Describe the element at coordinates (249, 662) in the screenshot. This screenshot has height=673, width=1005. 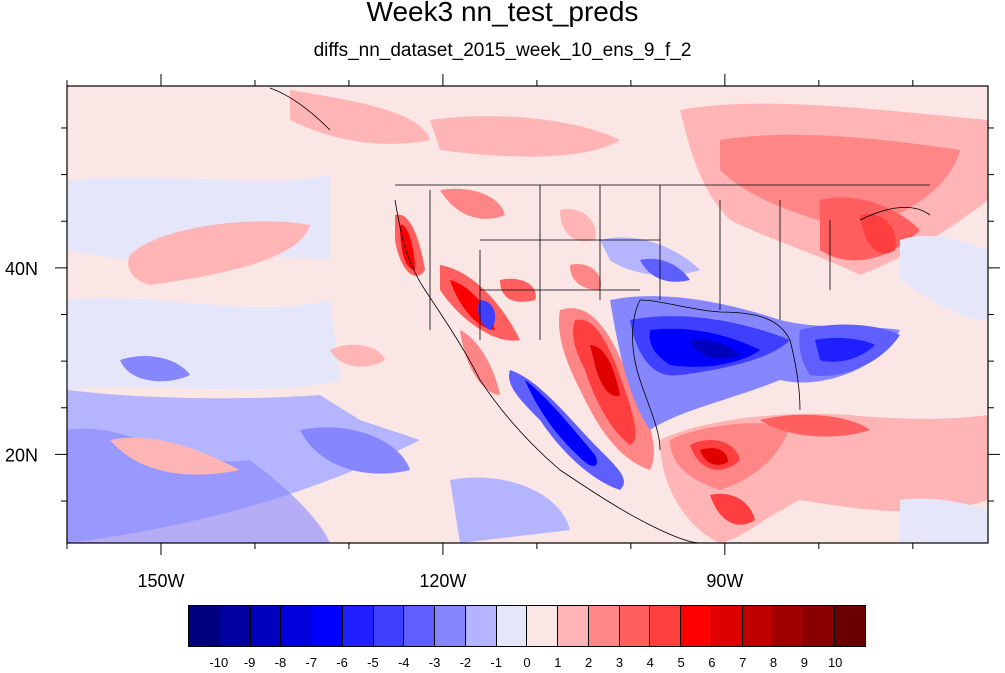
I see `colorbar-label: -9` at that location.